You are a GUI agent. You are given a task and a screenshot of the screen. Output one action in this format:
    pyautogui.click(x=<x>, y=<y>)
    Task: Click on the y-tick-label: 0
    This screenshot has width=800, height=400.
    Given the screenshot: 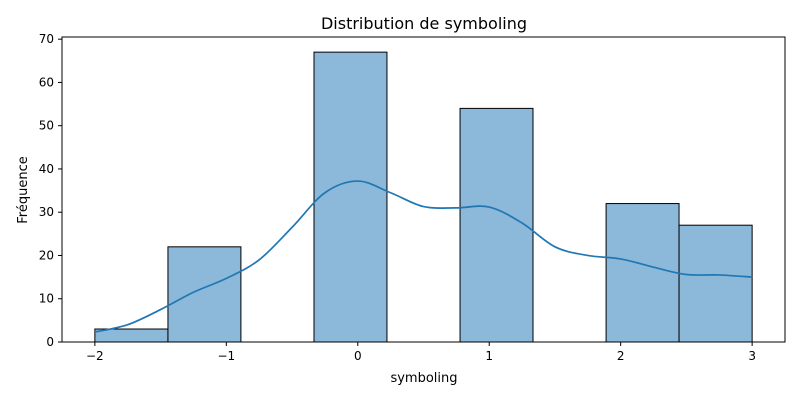 What is the action you would take?
    pyautogui.click(x=50, y=342)
    